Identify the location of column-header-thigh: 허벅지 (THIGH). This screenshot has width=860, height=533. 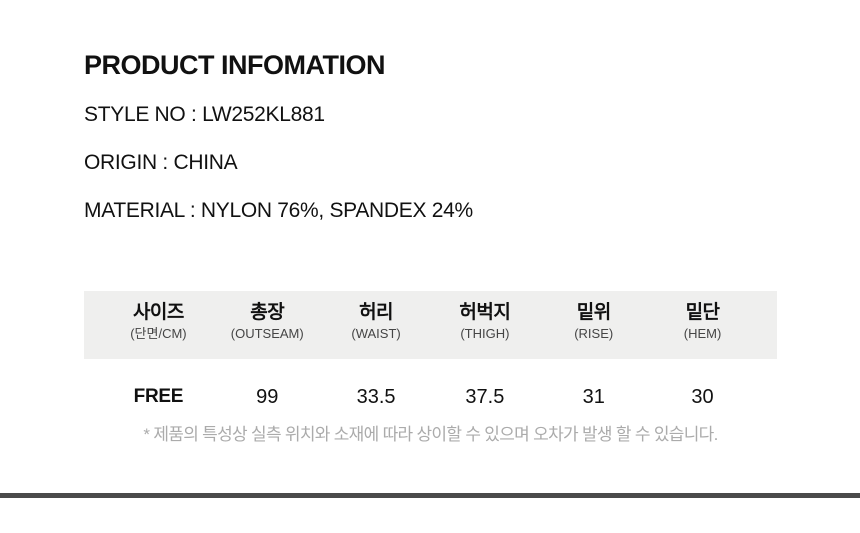
(484, 330).